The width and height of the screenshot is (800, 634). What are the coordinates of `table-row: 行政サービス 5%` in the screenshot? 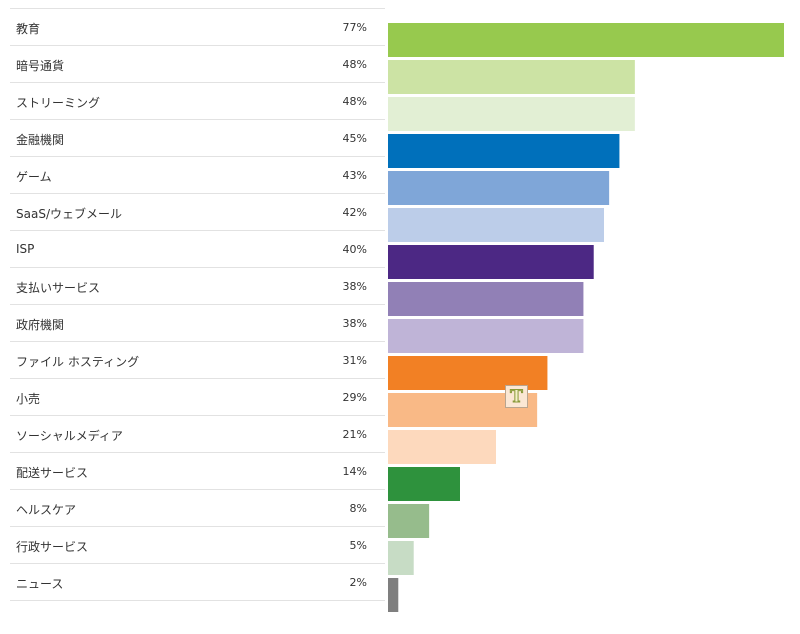 It's located at (197, 545).